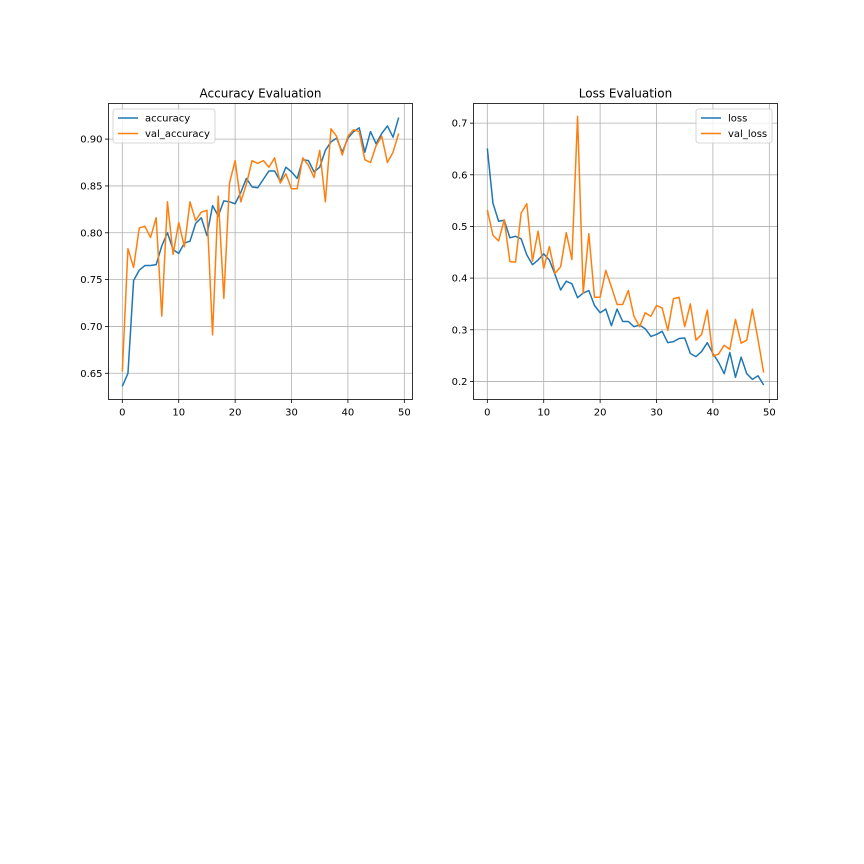  I want to click on y-tick-label: 0.70, so click(91, 327).